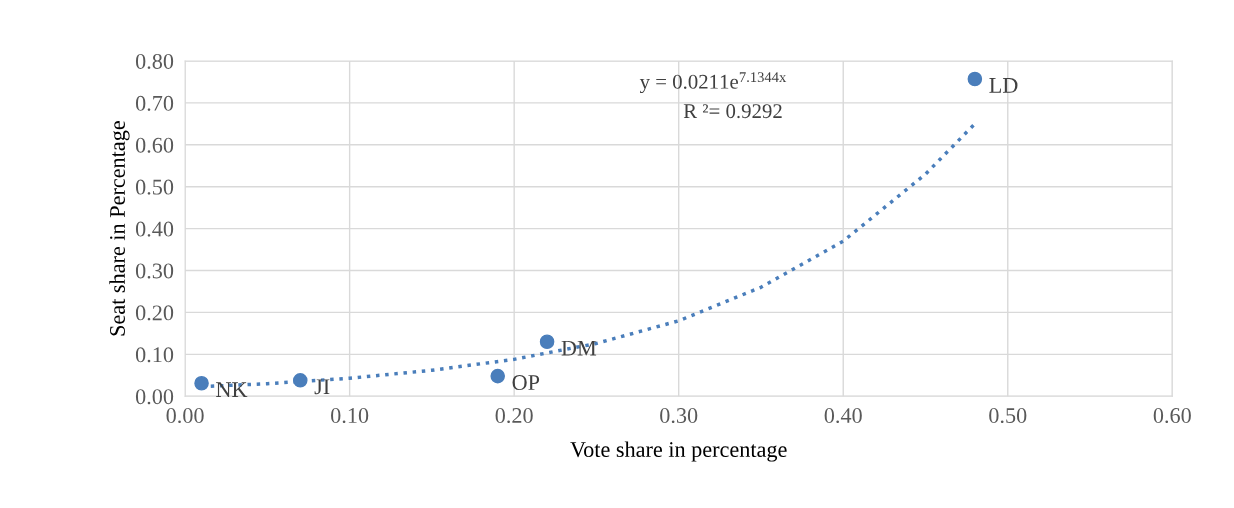 The width and height of the screenshot is (1234, 508). What do you see at coordinates (526, 383) in the screenshot?
I see `annotation: OP` at bounding box center [526, 383].